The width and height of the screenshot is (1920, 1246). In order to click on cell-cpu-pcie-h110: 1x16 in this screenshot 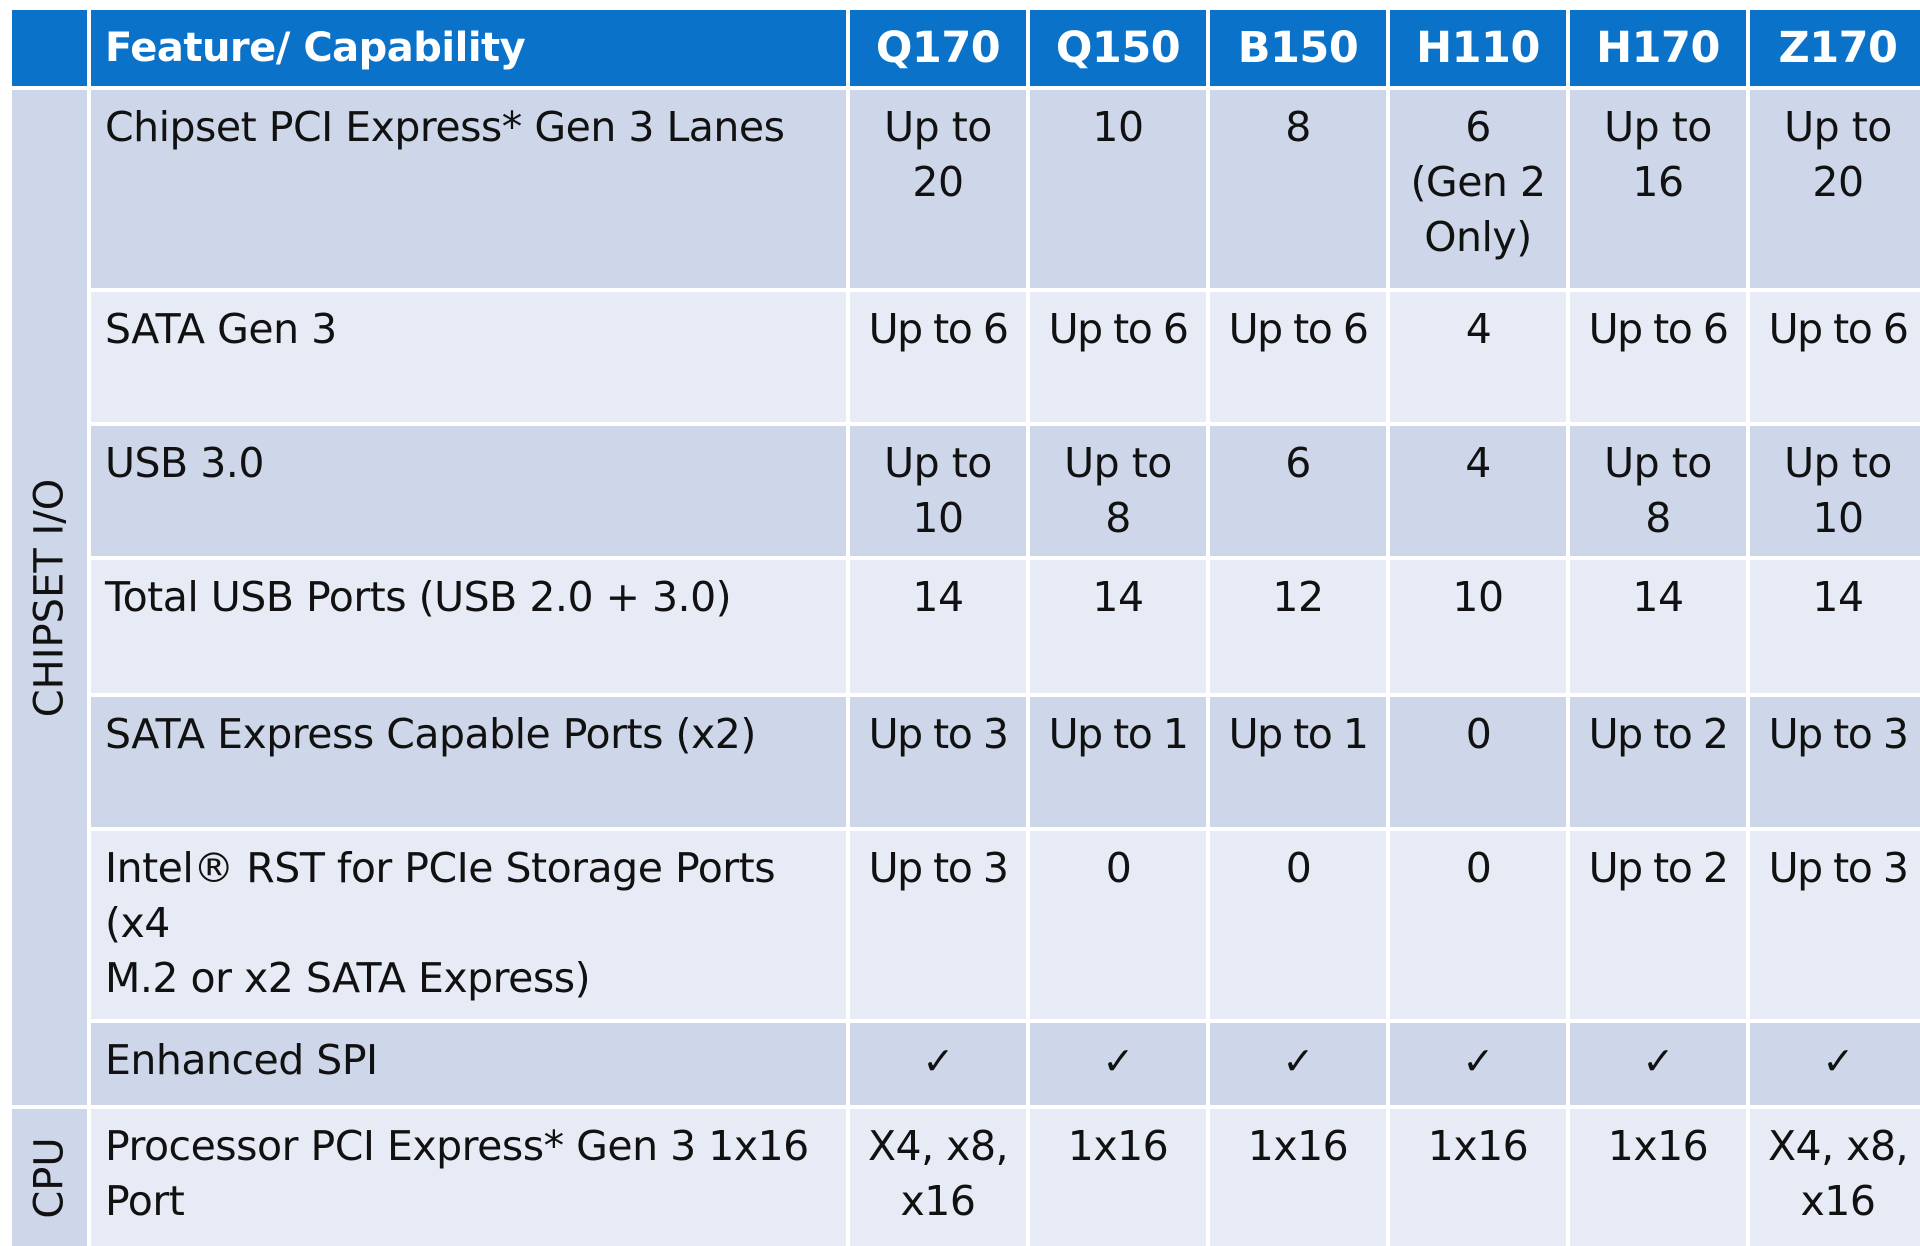, I will do `click(1478, 1177)`.